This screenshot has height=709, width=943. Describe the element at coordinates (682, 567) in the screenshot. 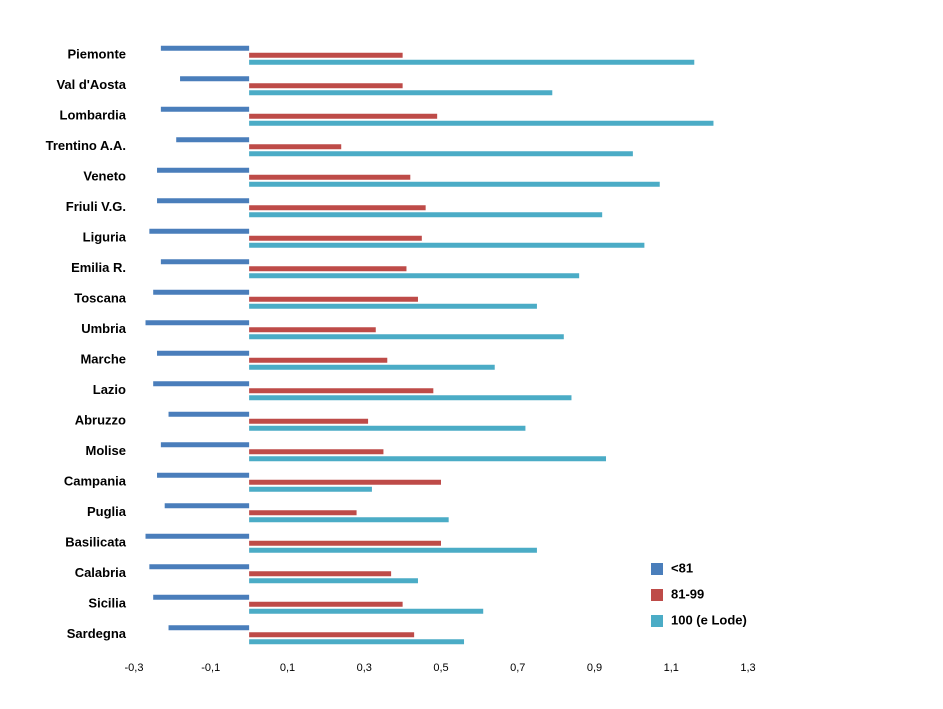

I see `legend-label: <81` at that location.